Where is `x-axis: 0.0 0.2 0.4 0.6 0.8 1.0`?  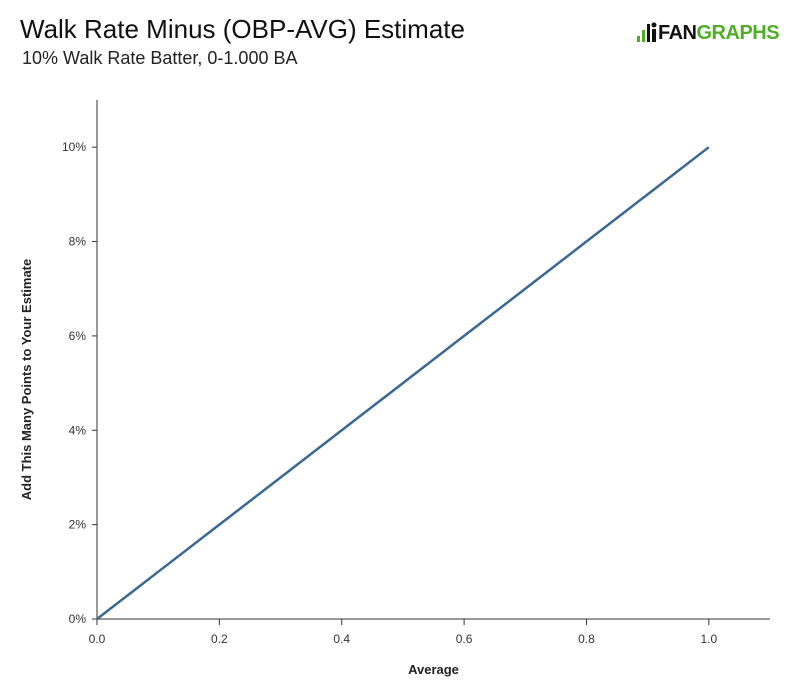
x-axis: 0.0 0.2 0.4 0.6 0.8 1.0 is located at coordinates (429, 632).